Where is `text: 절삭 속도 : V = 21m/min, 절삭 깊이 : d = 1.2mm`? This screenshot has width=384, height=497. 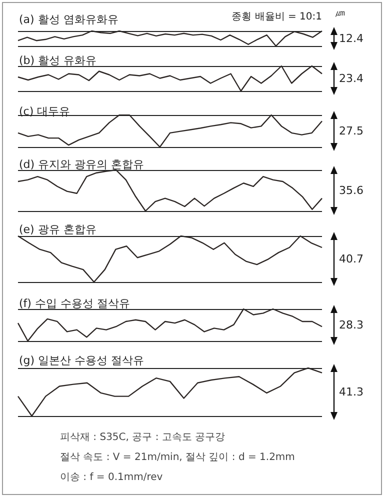 text: 절삭 속도 : V = 21m/min, 절삭 깊이 : d = 1.2mm is located at coordinates (178, 458).